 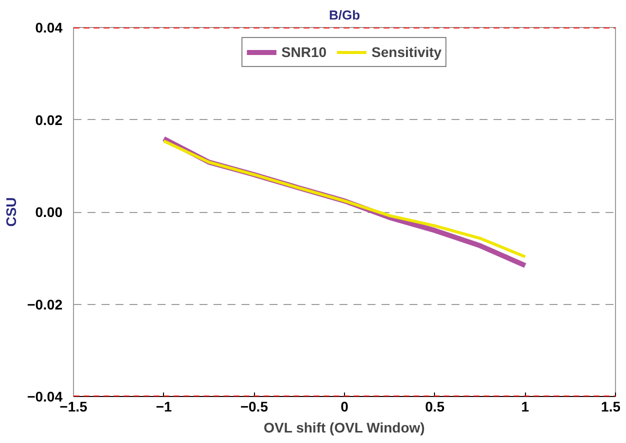 What do you see at coordinates (344, 406) in the screenshot?
I see `x-tick-label: 0` at bounding box center [344, 406].